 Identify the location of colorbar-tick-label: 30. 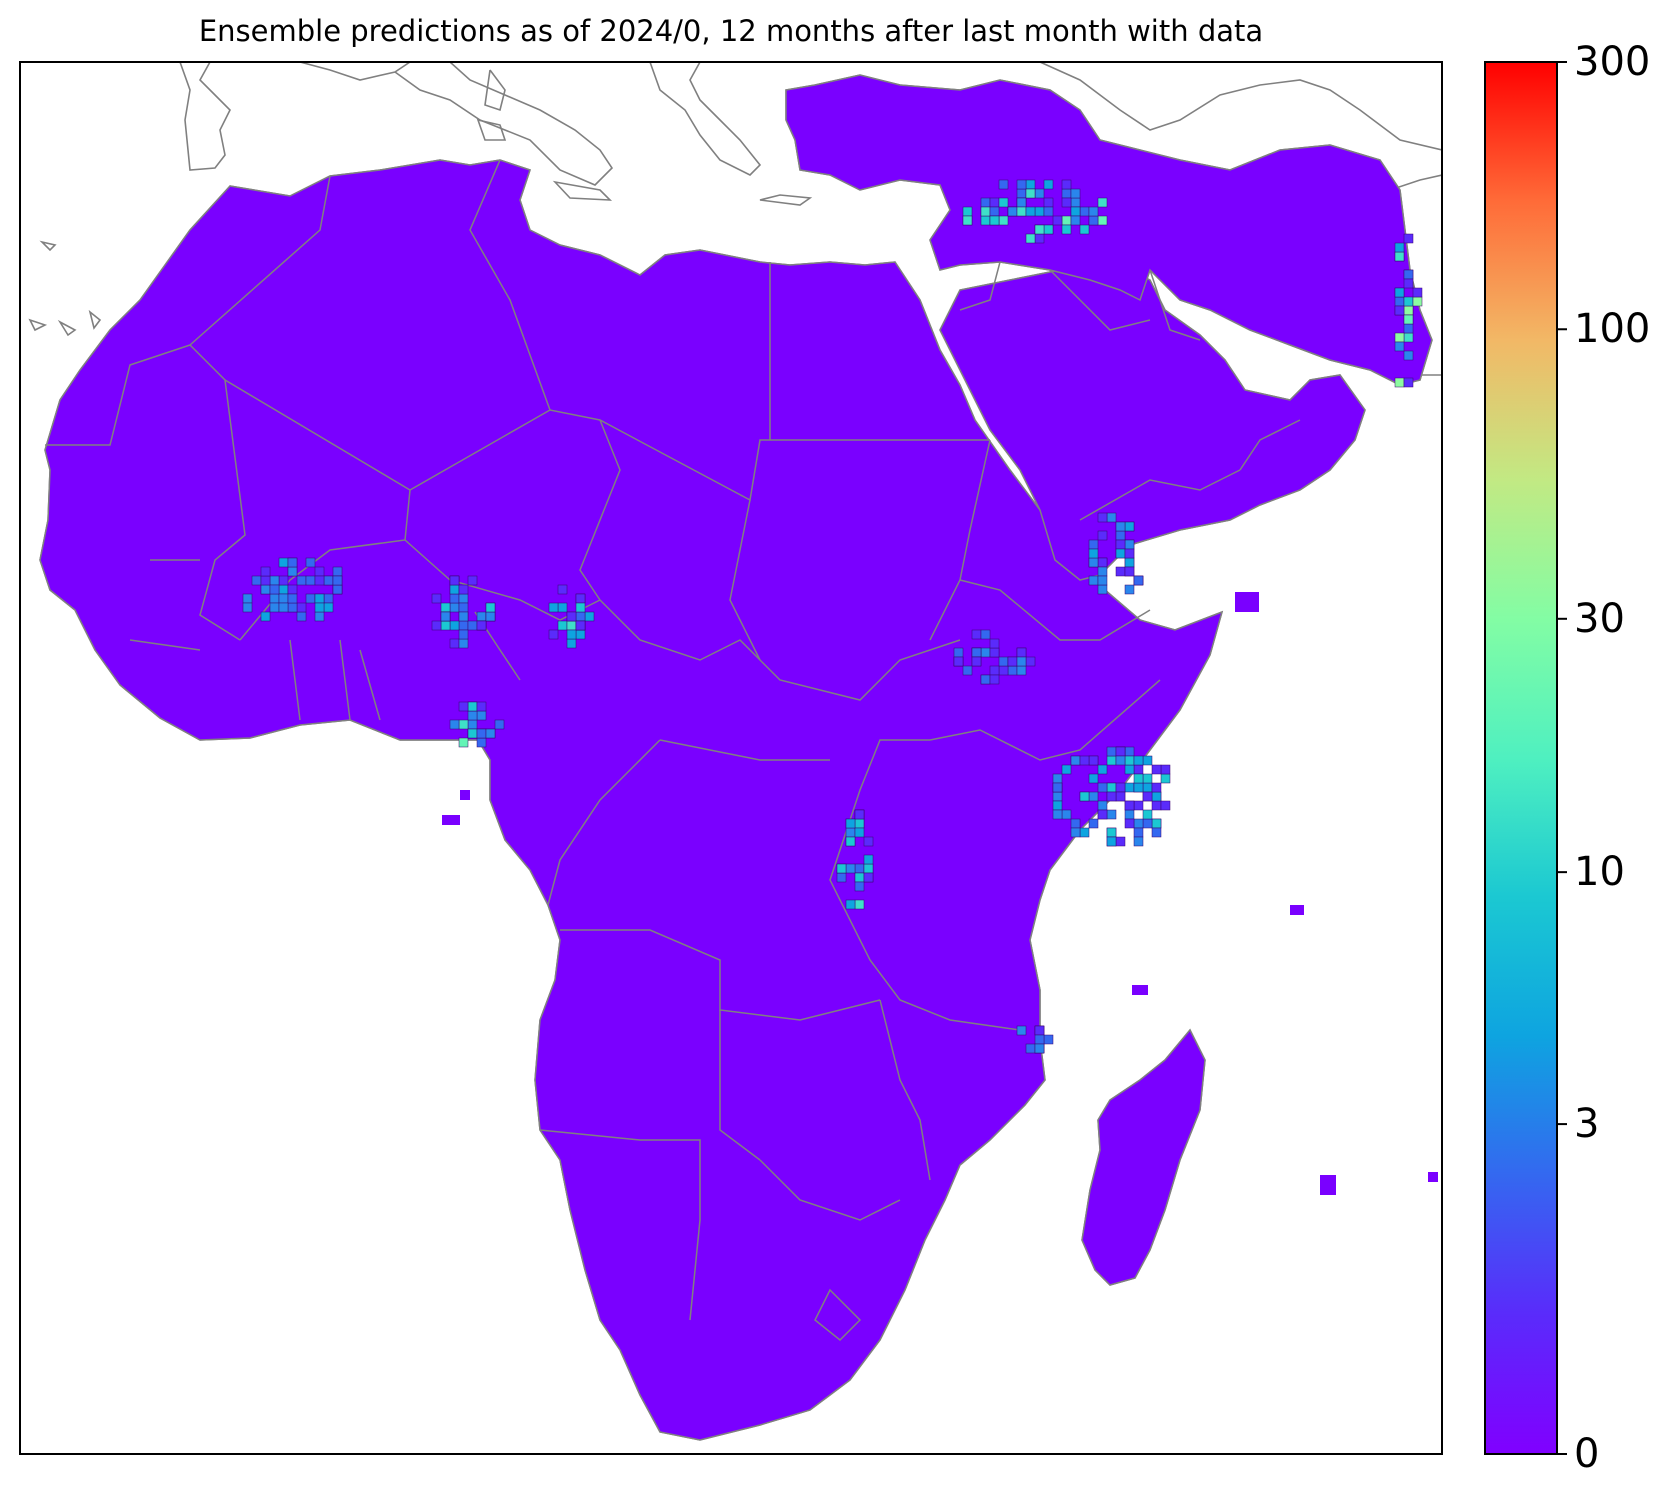
(1599, 618).